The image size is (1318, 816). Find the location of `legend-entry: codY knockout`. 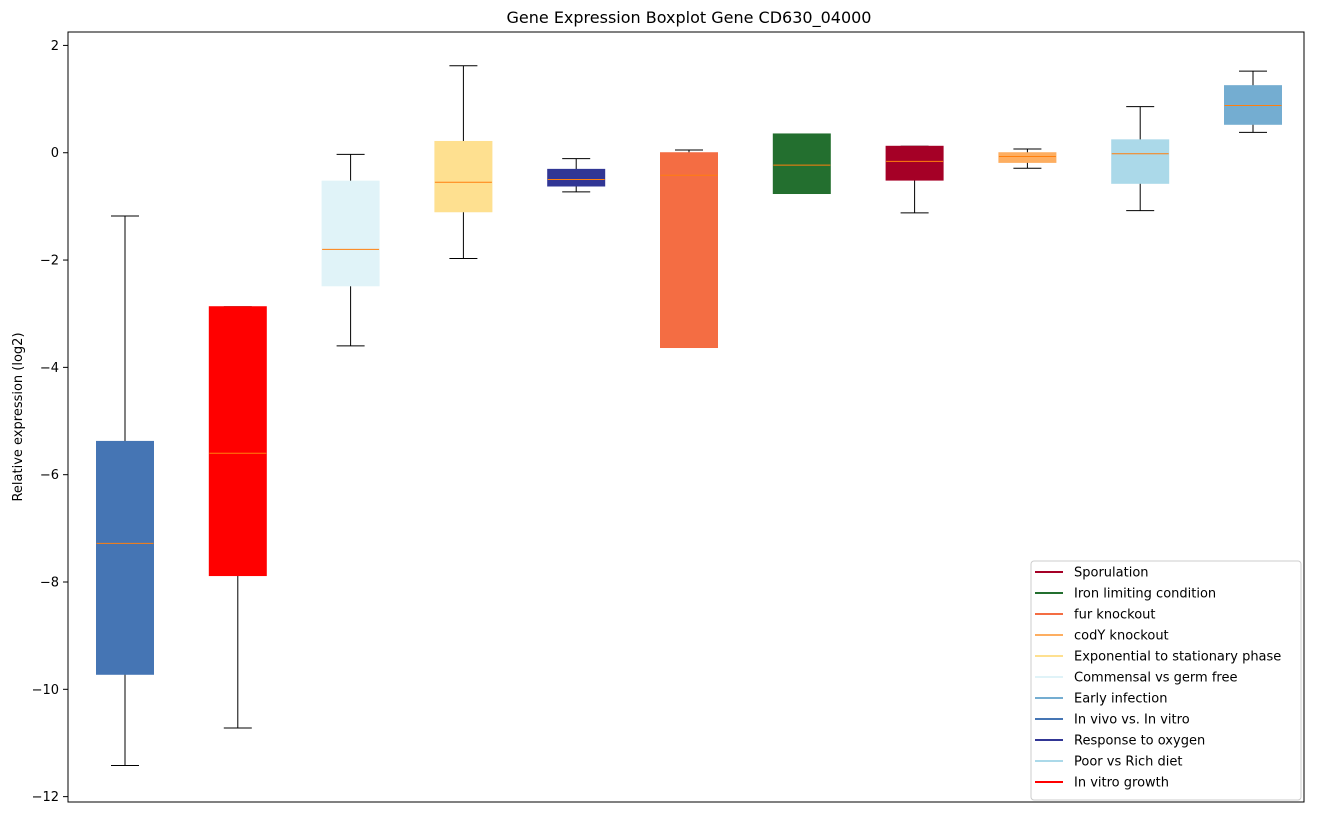

legend-entry: codY knockout is located at coordinates (1102, 636).